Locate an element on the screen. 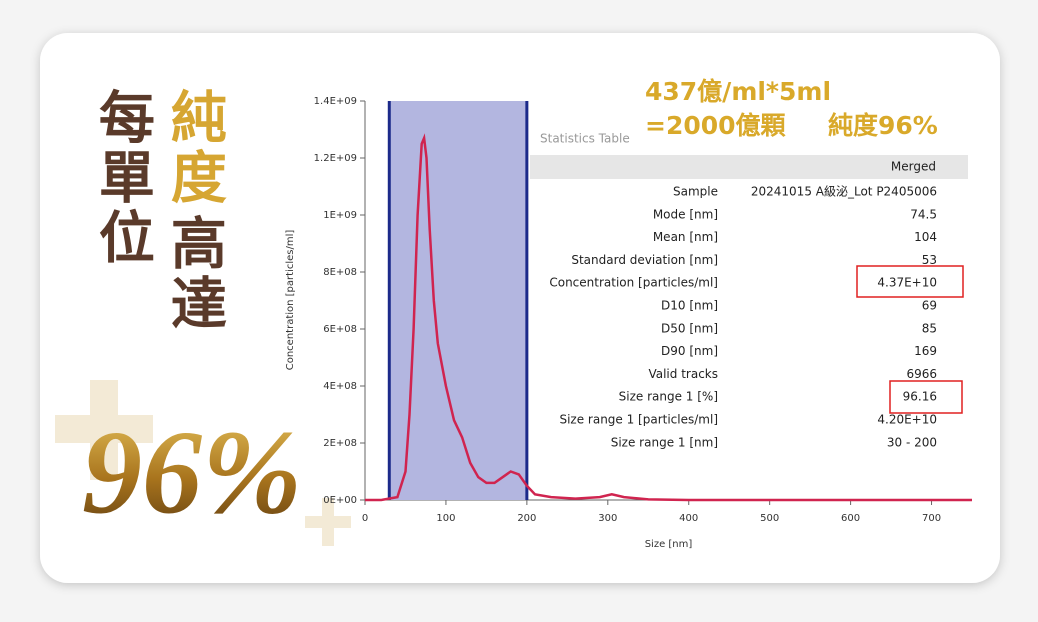 This screenshot has height=622, width=1038. row-value: 104 is located at coordinates (925, 237).